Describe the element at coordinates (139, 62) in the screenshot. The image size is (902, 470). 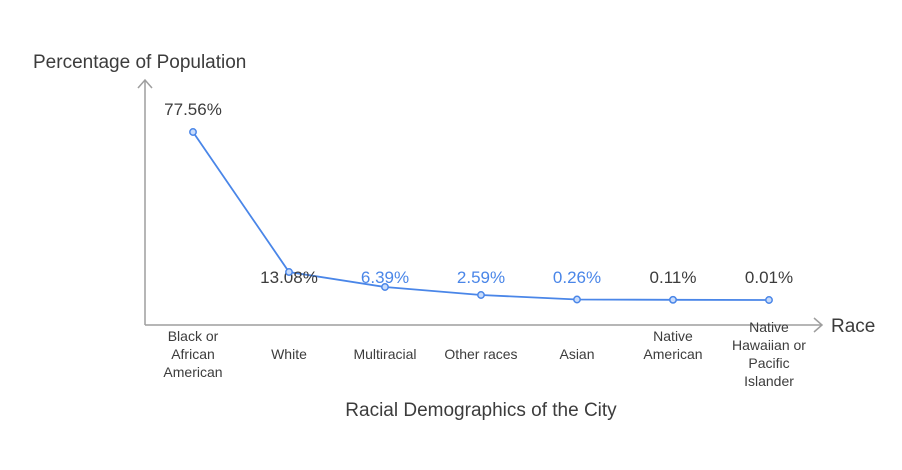
I see `y-axis-title: Percentage of Population` at that location.